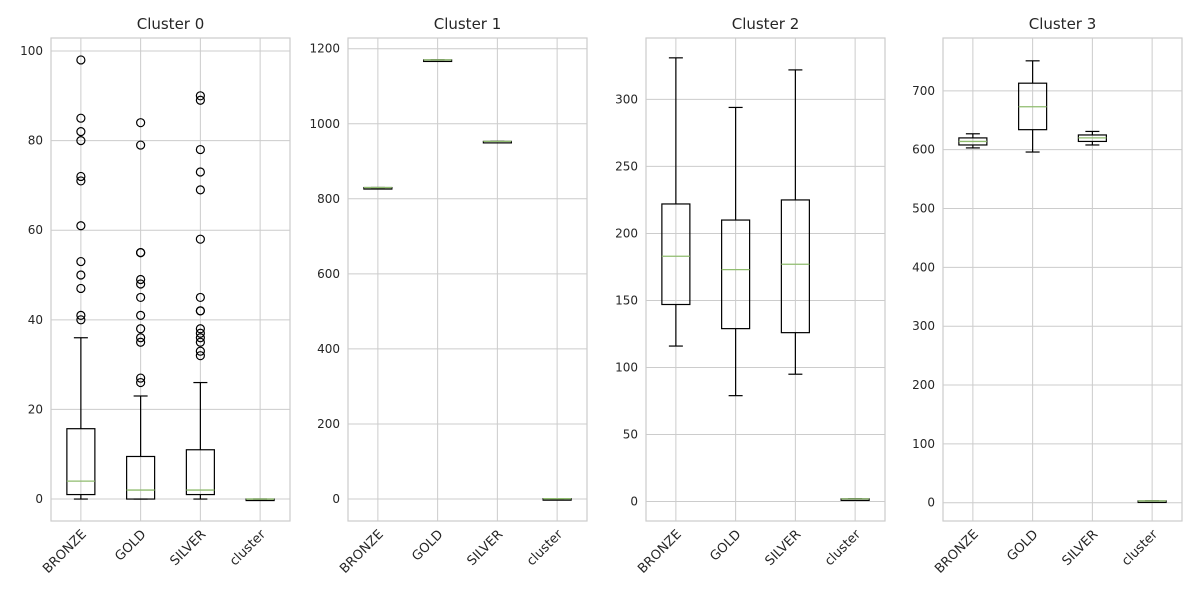  Describe the element at coordinates (328, 199) in the screenshot. I see `y-tick-label: 800` at that location.